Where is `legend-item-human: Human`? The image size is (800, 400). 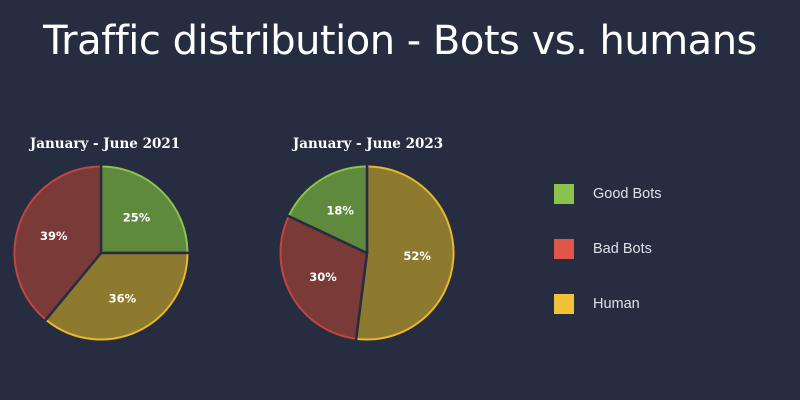
legend-item-human: Human is located at coordinates (664, 305).